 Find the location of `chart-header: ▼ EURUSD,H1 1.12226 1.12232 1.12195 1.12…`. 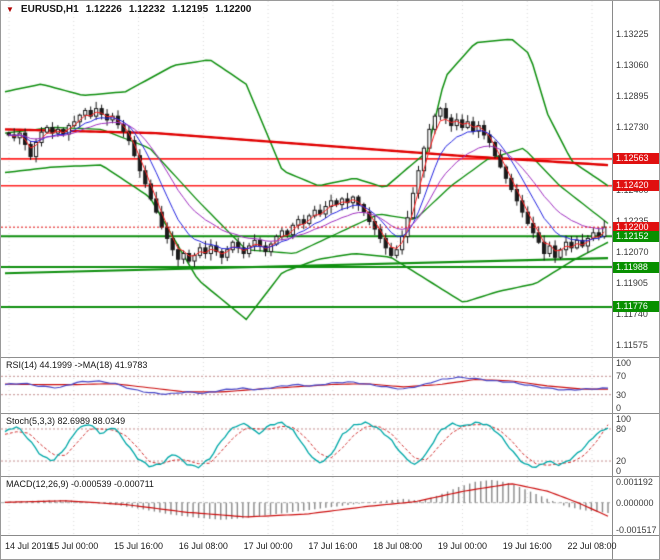

chart-header: ▼ EURUSD,H1 1.12226 1.12232 1.12195 1.12… is located at coordinates (128, 9).